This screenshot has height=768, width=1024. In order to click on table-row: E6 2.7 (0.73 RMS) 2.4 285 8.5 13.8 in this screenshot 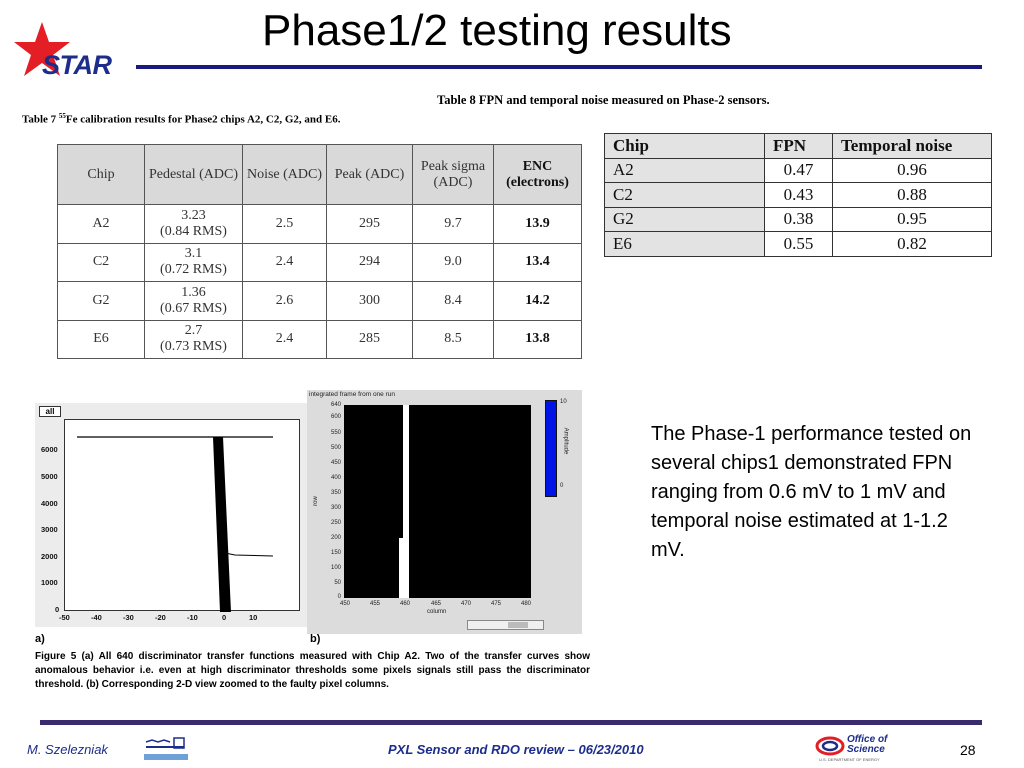, I will do `click(319, 339)`.